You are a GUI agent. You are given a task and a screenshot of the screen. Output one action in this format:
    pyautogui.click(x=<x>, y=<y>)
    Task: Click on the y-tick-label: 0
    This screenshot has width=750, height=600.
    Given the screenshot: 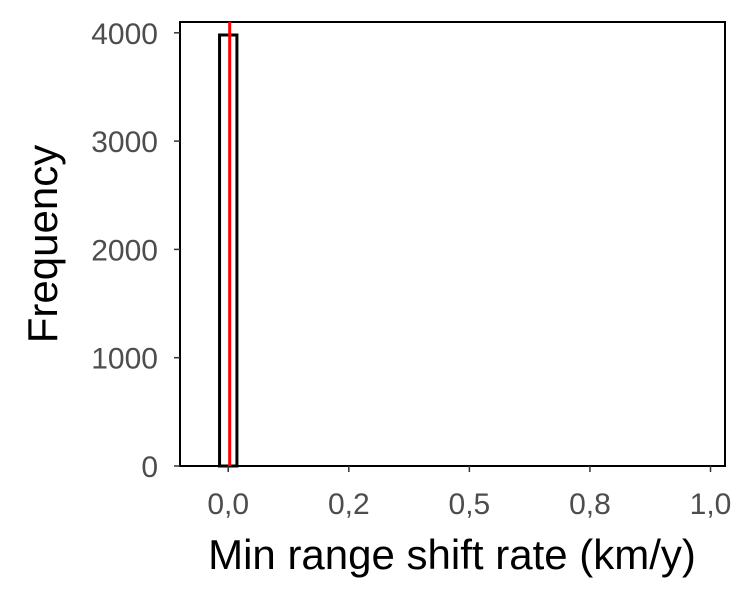 What is the action you would take?
    pyautogui.click(x=149, y=467)
    